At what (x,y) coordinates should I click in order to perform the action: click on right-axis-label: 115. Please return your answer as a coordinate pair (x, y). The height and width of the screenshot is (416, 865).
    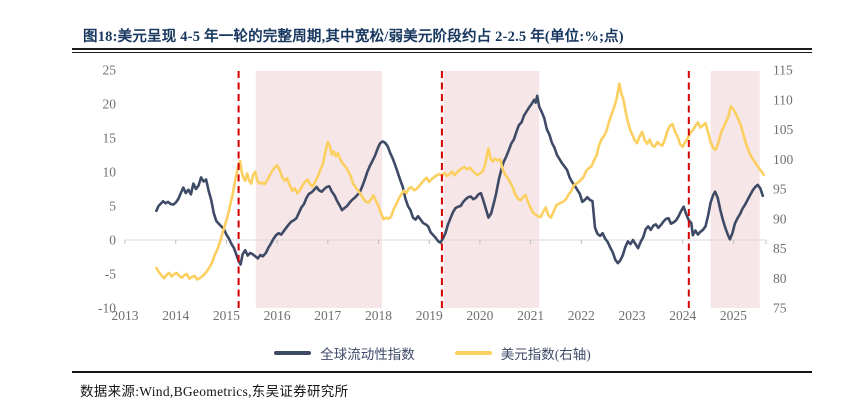
    Looking at the image, I should click on (783, 70).